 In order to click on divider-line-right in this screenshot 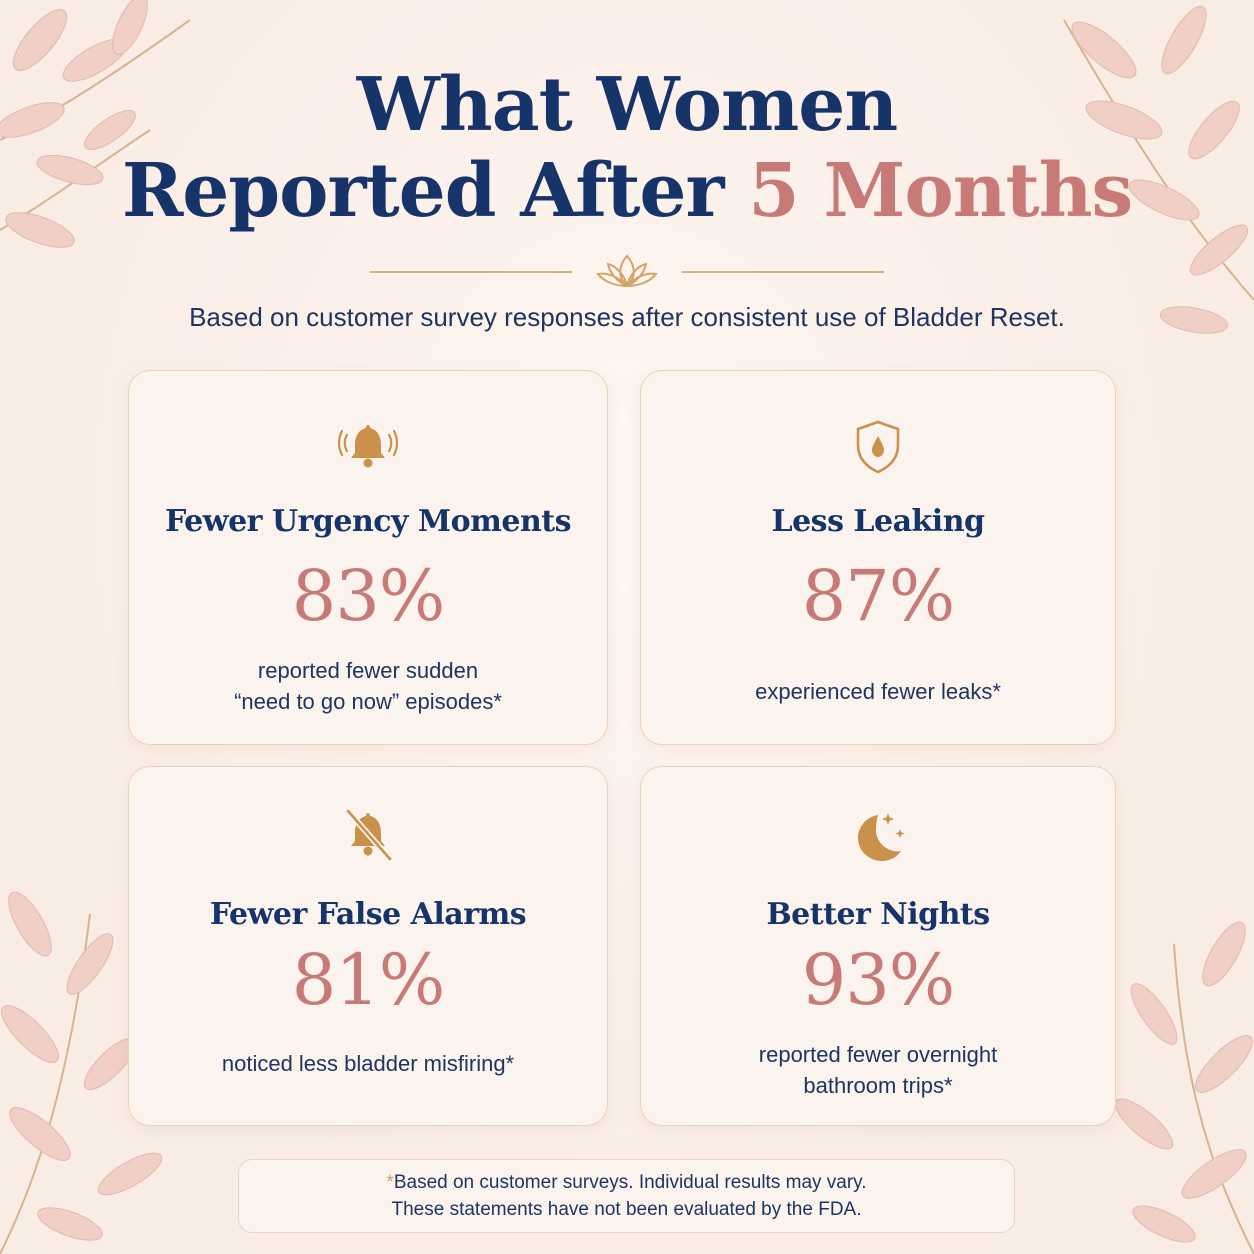, I will do `click(783, 272)`.